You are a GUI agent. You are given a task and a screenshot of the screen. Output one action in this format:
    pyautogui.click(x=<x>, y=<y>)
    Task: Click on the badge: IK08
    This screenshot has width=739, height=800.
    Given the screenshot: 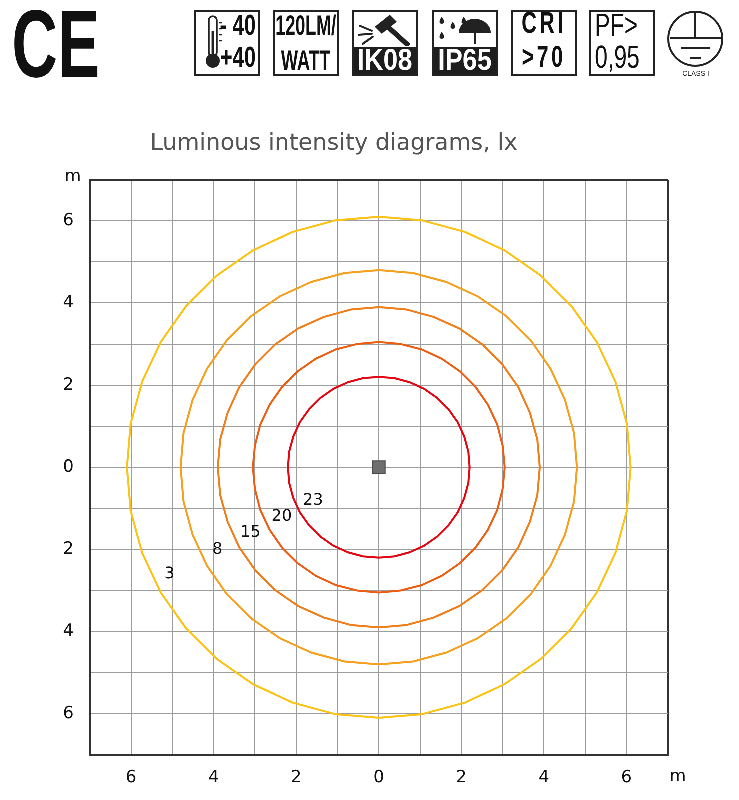 What is the action you would take?
    pyautogui.click(x=385, y=43)
    